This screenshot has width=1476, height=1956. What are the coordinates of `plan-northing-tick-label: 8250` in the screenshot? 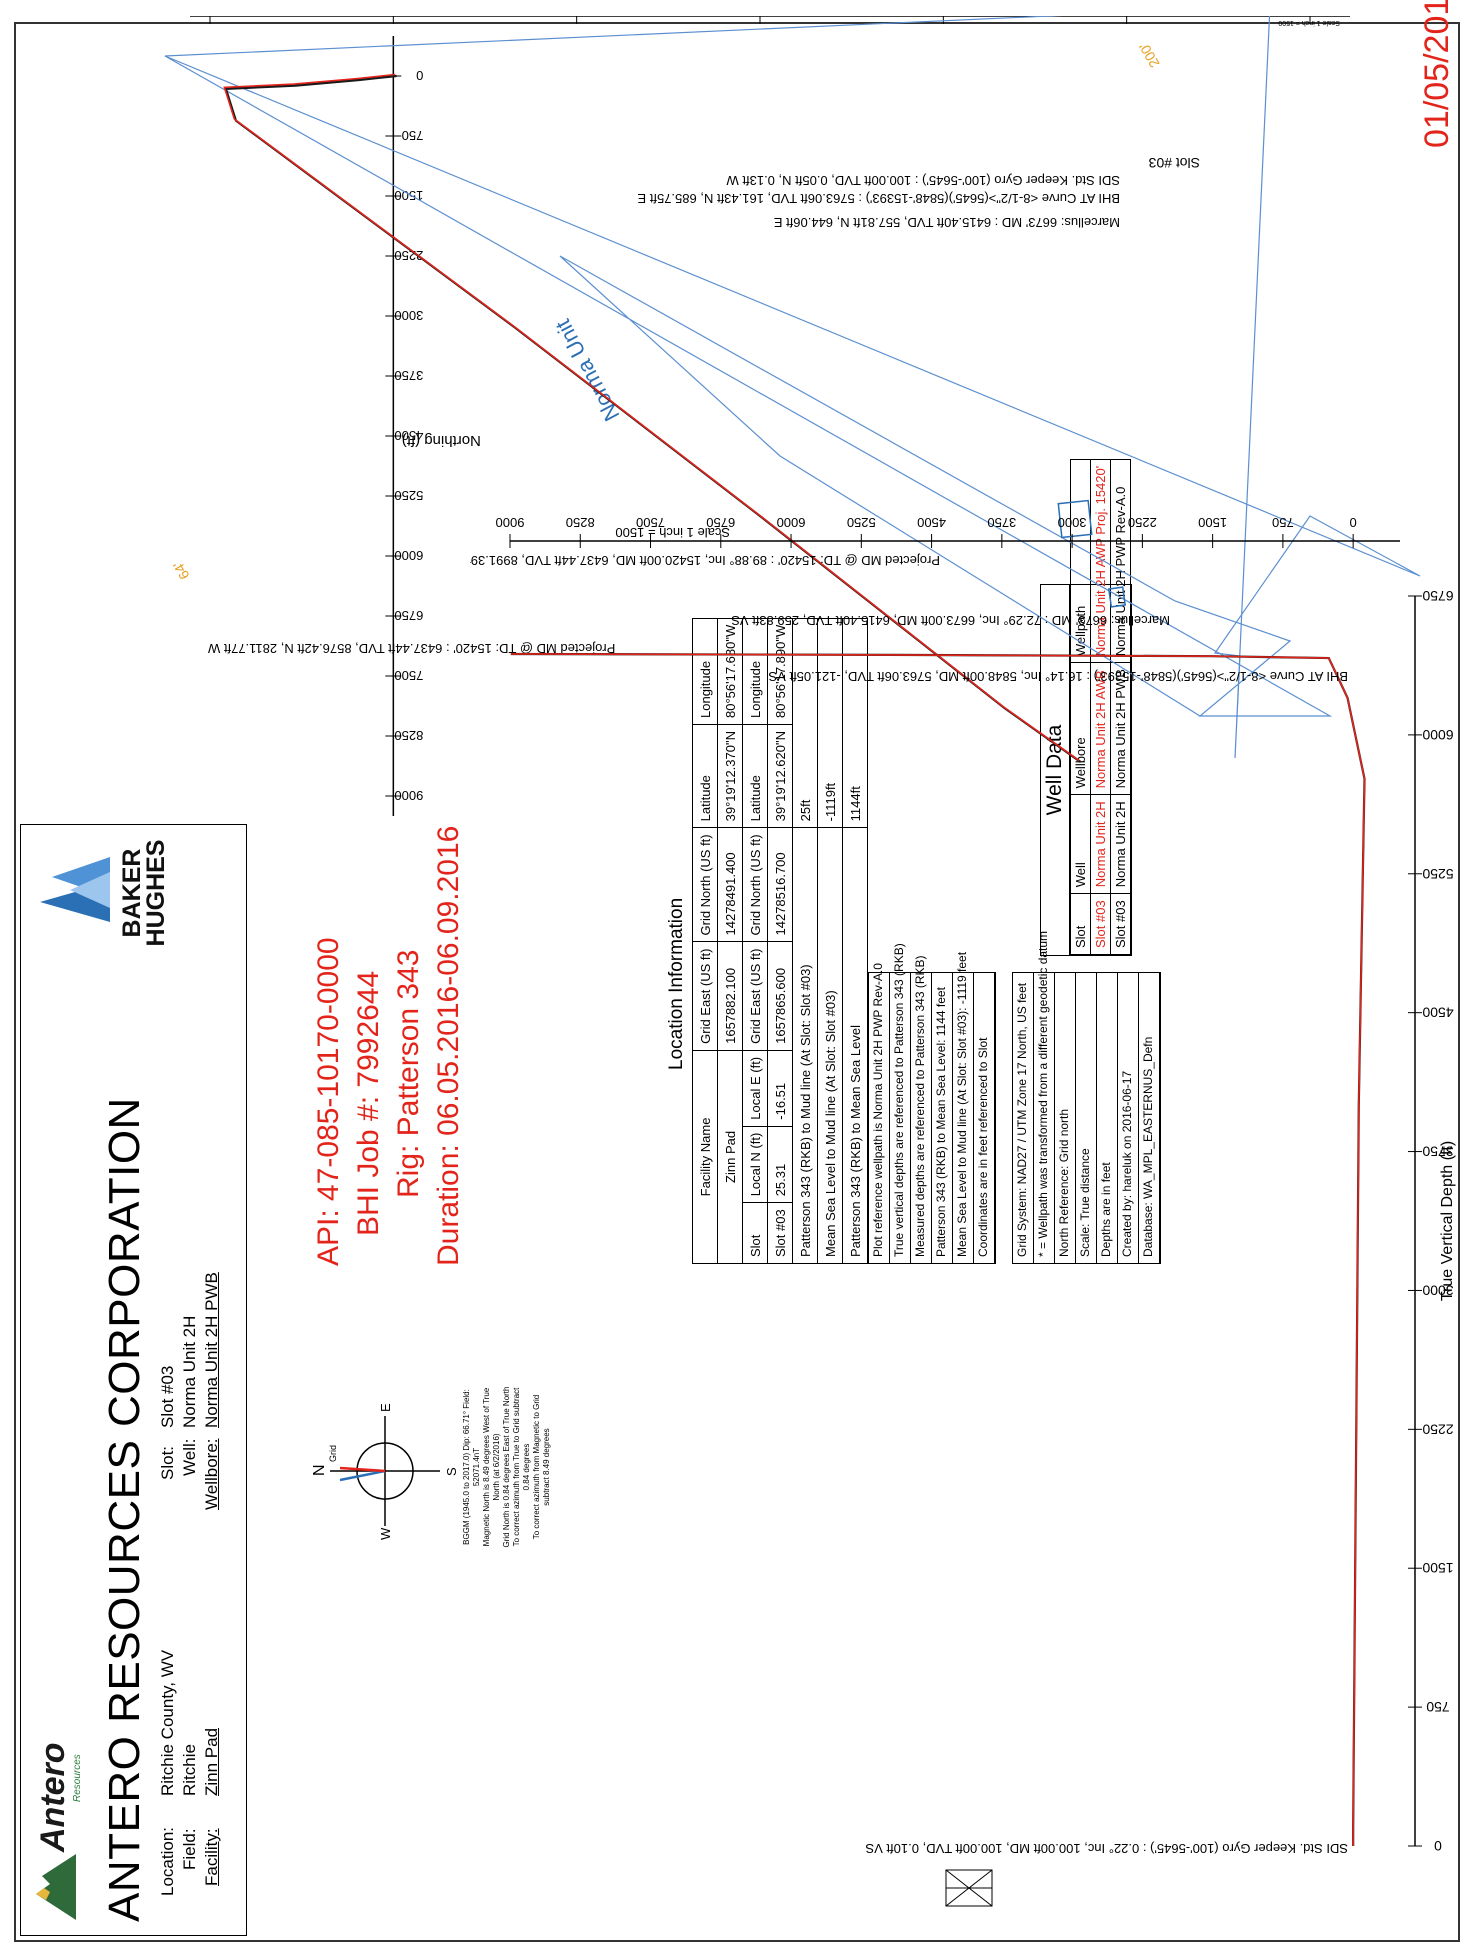 It's located at (408, 735).